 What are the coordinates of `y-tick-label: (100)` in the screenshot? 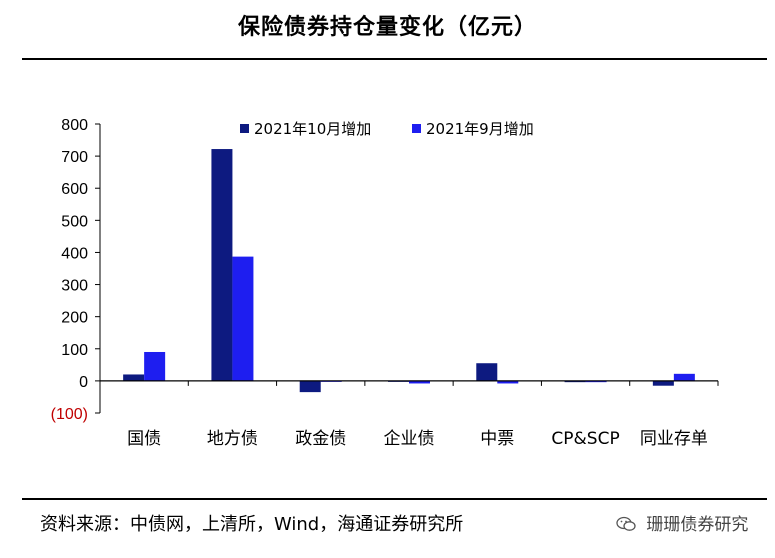 It's located at (69, 414).